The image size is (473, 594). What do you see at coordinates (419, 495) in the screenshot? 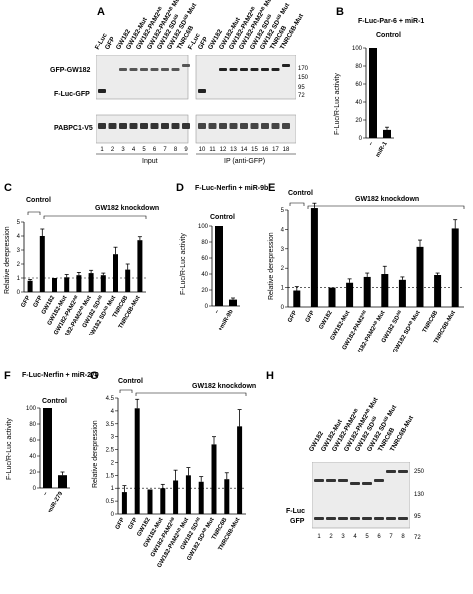
I see `h-marker-130: 130` at bounding box center [419, 495].